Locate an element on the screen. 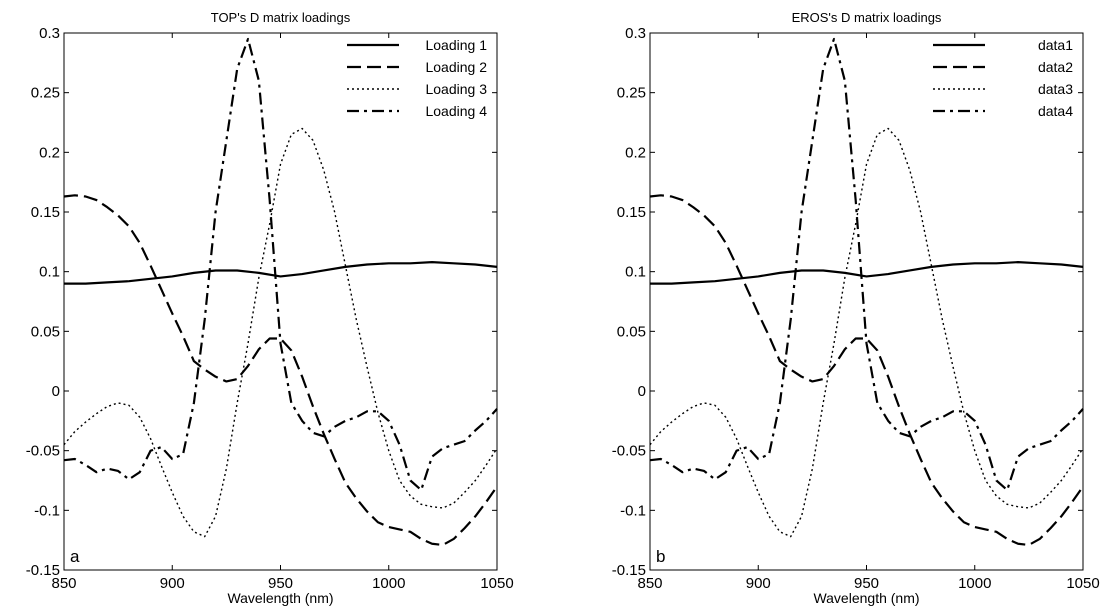 This screenshot has width=1111, height=607. chart-title: TOP's D matrix loadings is located at coordinates (281, 17).